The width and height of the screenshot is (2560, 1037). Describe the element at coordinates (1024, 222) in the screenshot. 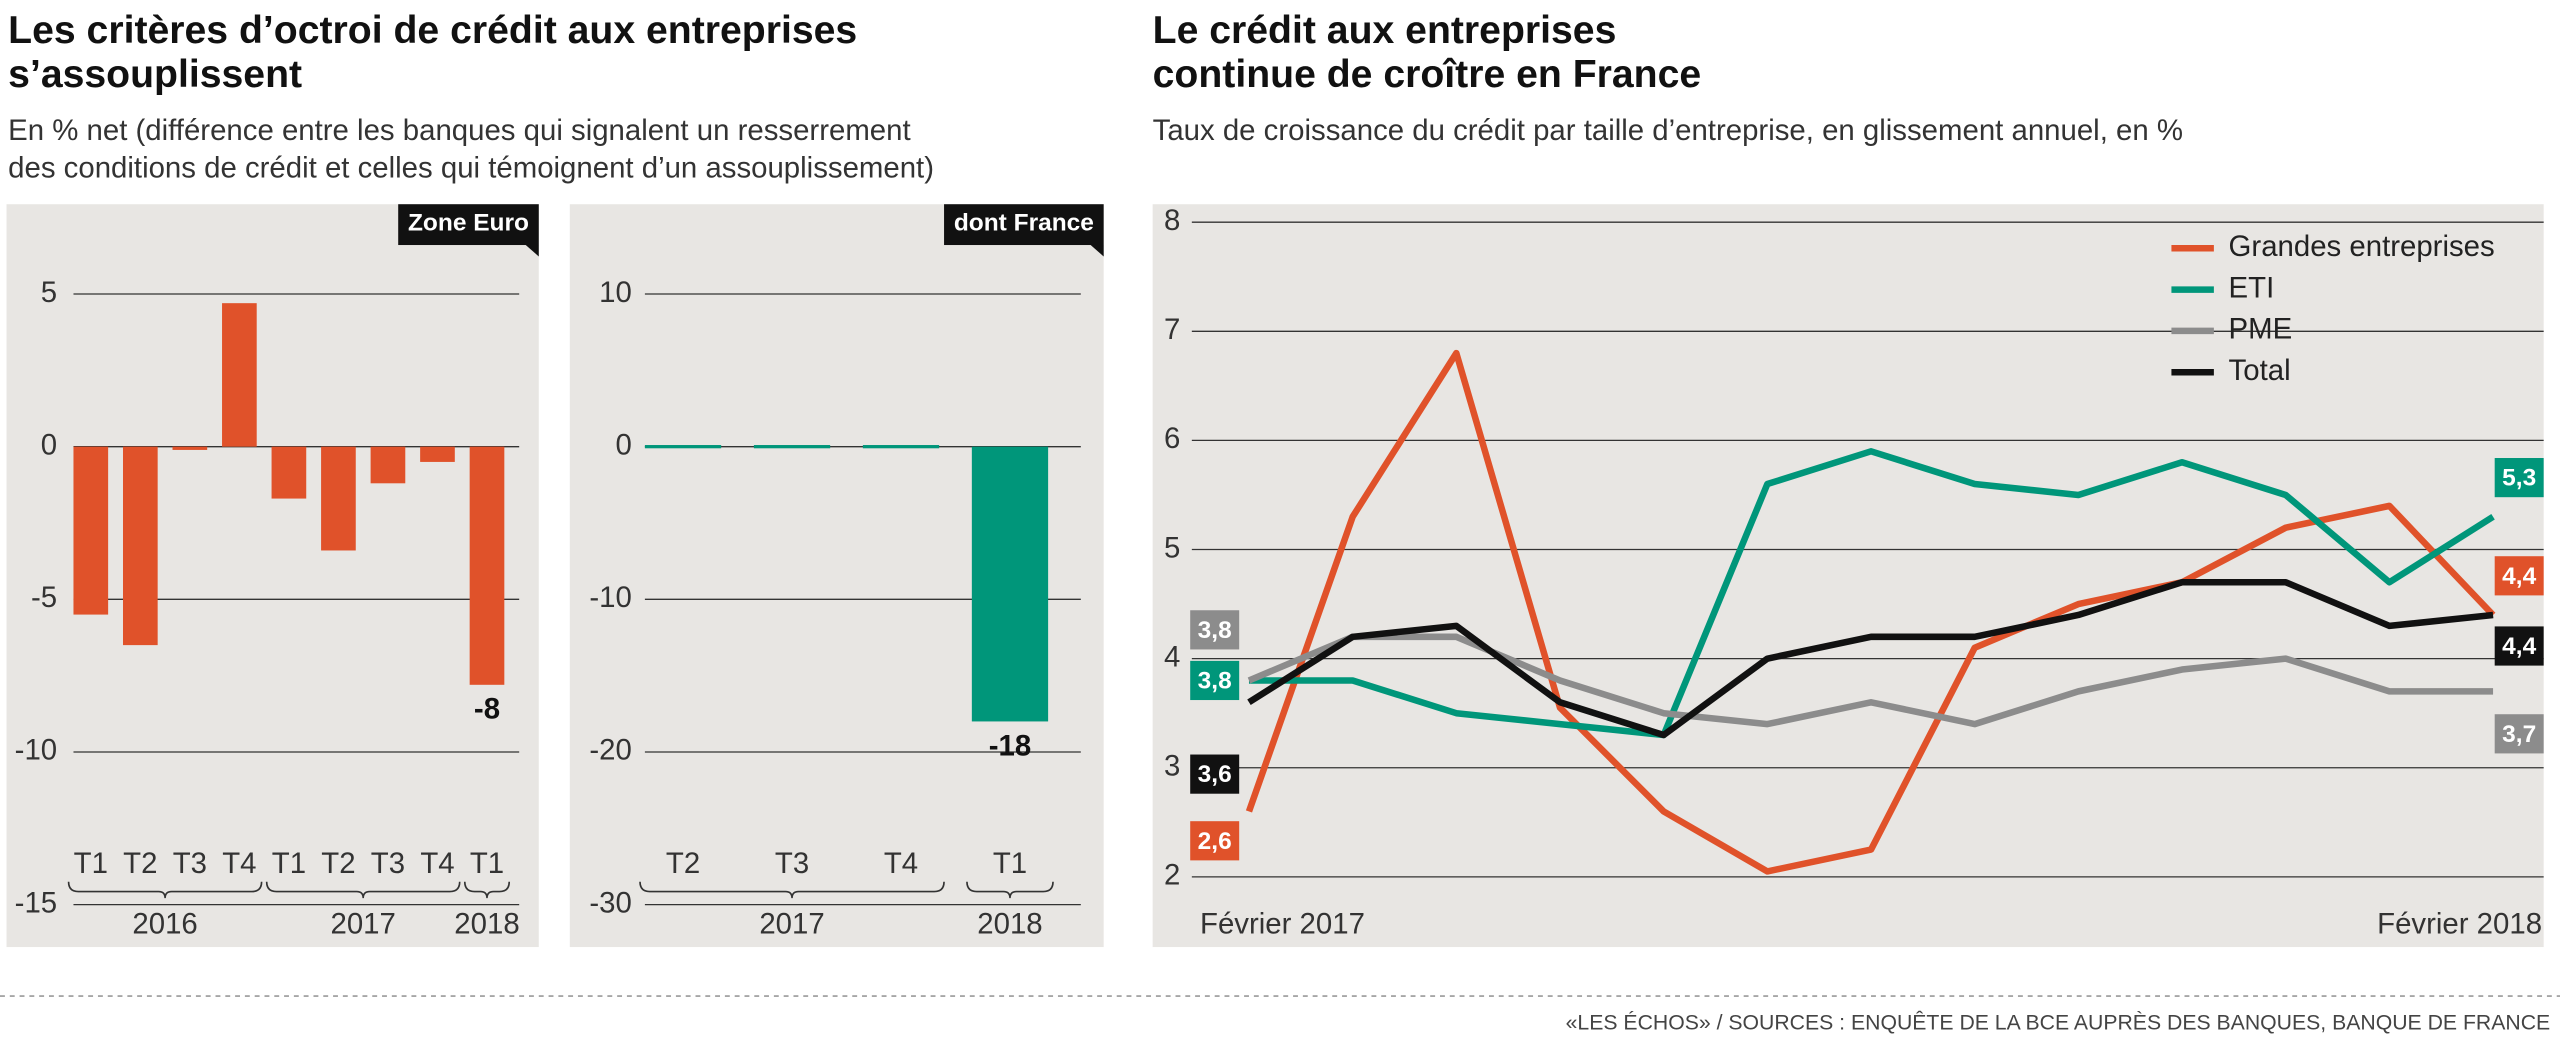

I see `badge-text: dont France` at that location.